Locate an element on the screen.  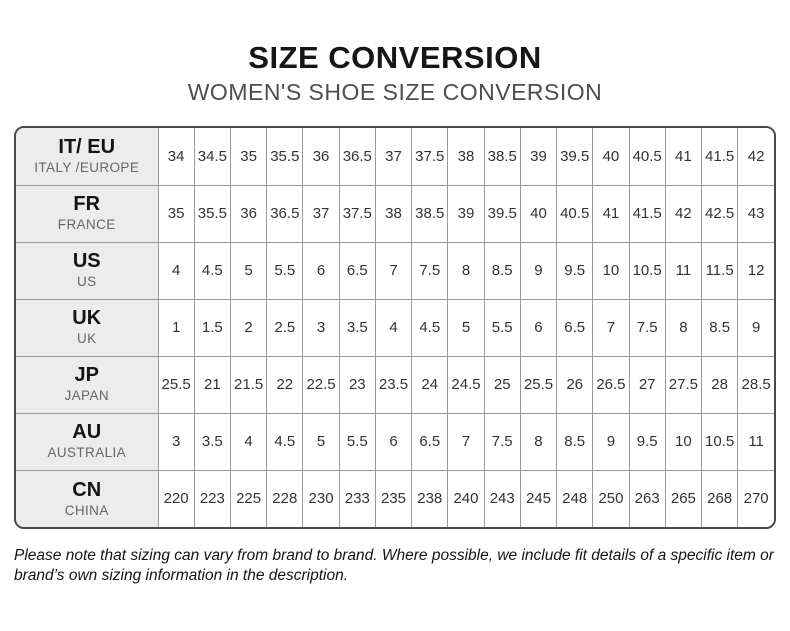
size-value-cell: 35.5 is located at coordinates (285, 157).